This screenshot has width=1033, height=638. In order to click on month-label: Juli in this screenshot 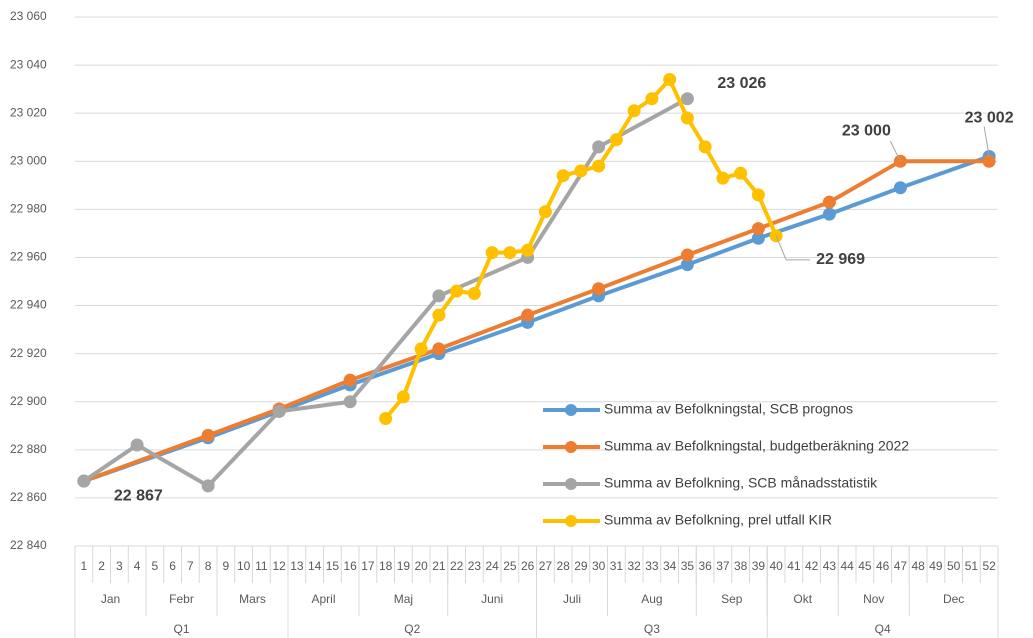, I will do `click(572, 599)`.